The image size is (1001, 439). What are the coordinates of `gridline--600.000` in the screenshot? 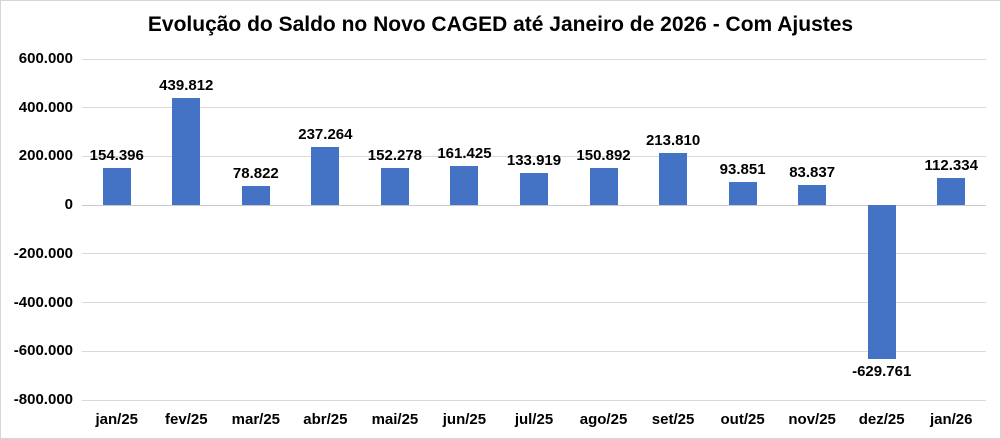 It's located at (534, 351).